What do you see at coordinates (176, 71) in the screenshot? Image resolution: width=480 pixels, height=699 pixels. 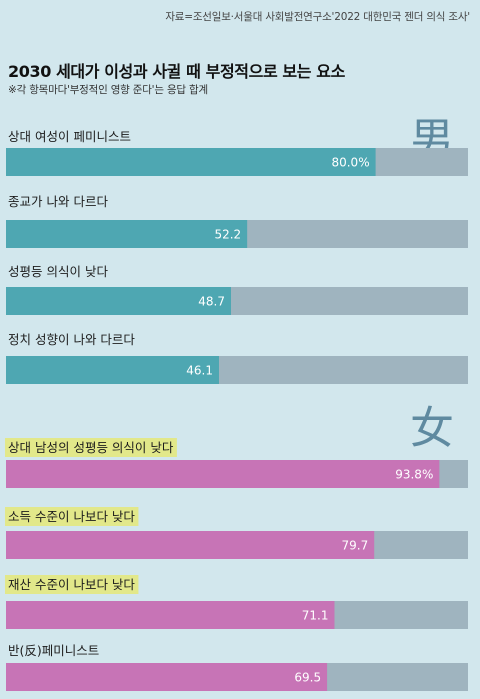 I see `chart-title: 2030 세대가 이성과 사귈 때 부정적으로 보는 요소` at bounding box center [176, 71].